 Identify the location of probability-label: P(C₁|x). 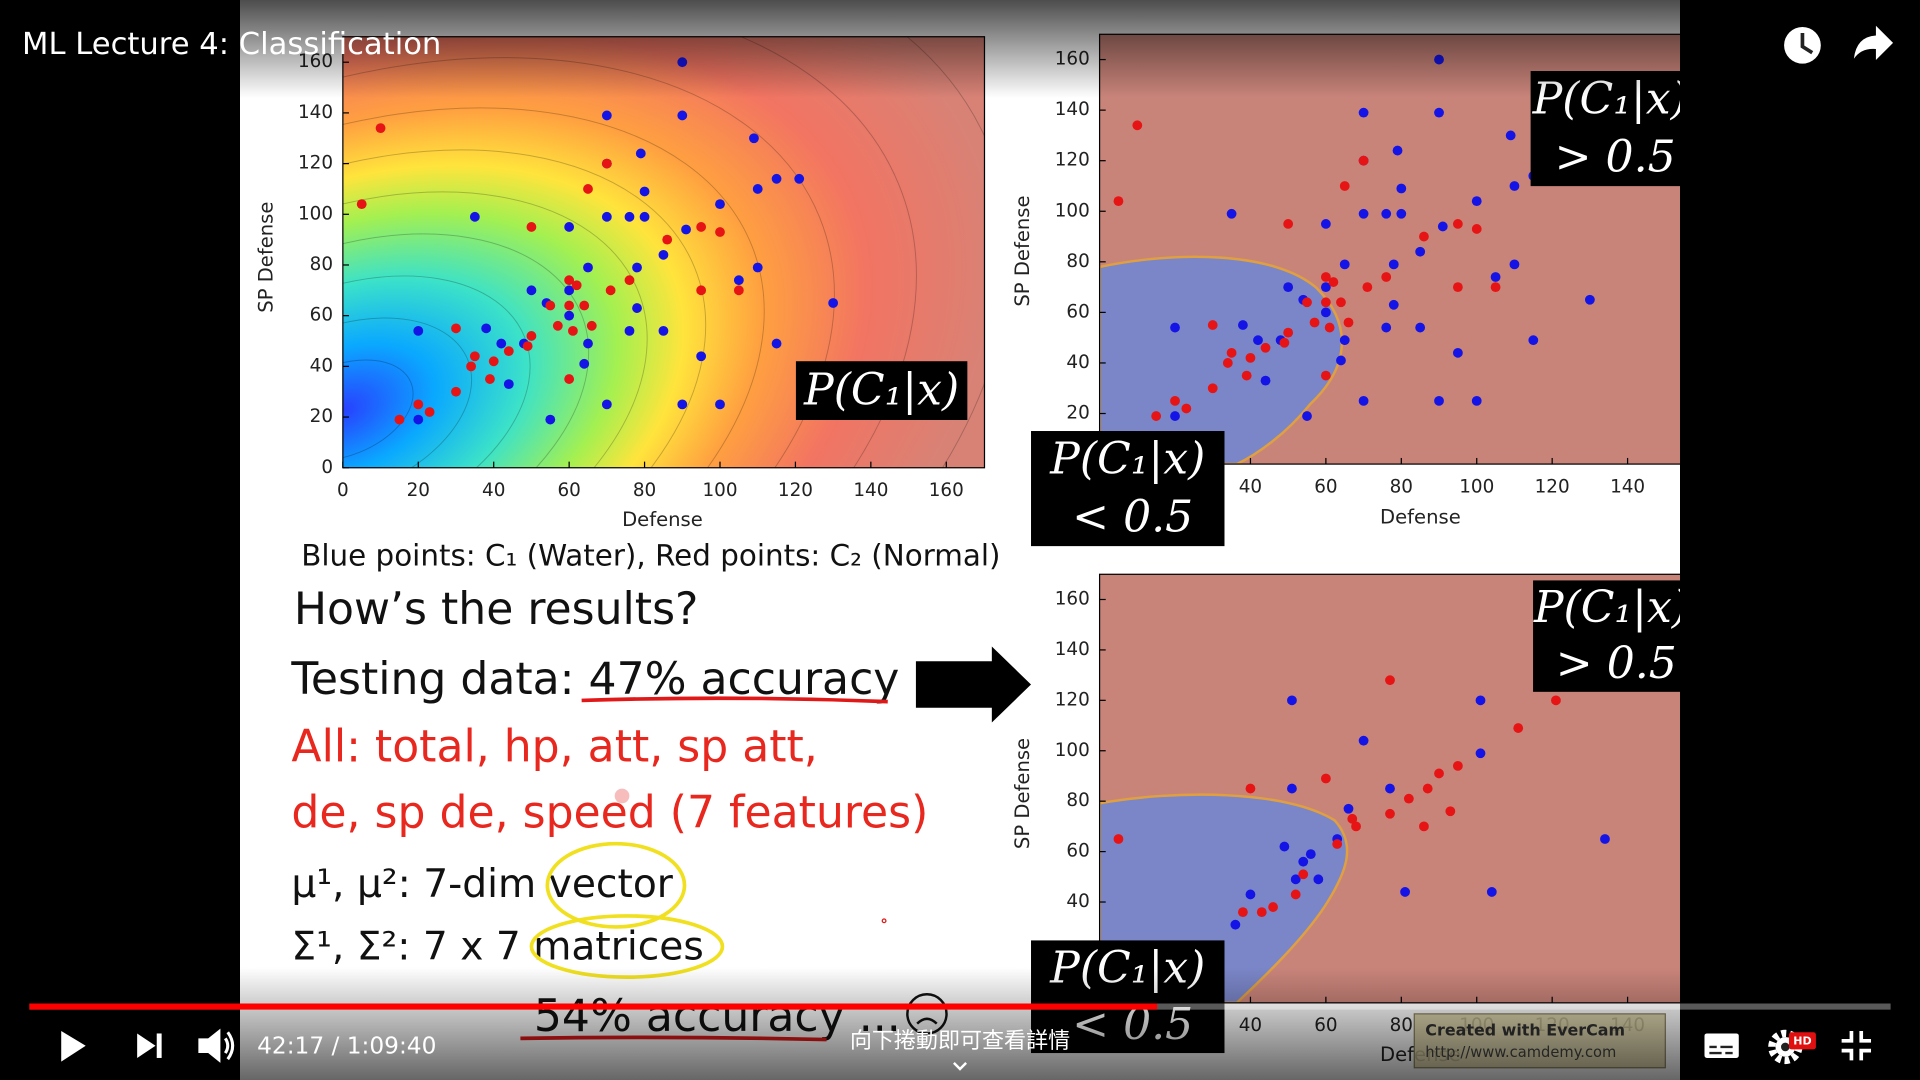
(1127, 459).